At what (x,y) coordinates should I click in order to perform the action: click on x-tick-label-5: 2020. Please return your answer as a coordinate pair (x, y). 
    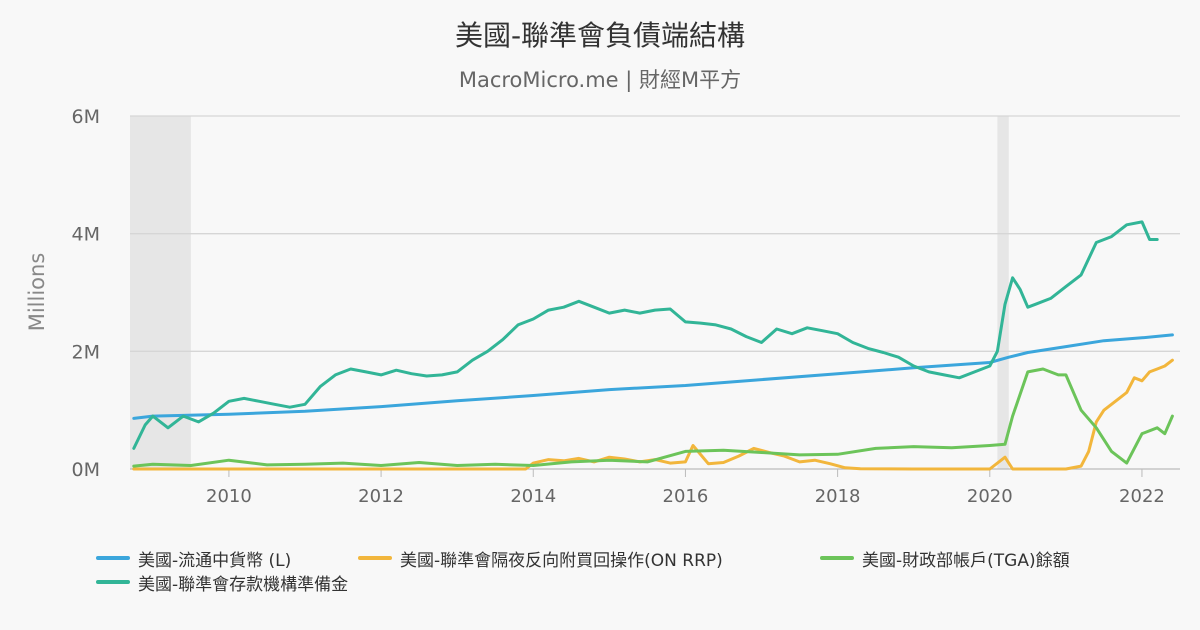
    Looking at the image, I should click on (990, 496).